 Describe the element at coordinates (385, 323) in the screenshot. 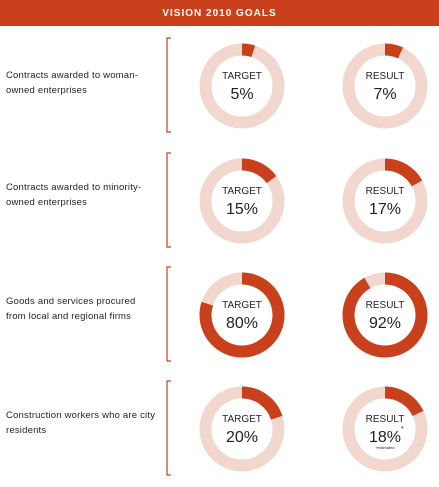

I see `result-value: 92%` at that location.